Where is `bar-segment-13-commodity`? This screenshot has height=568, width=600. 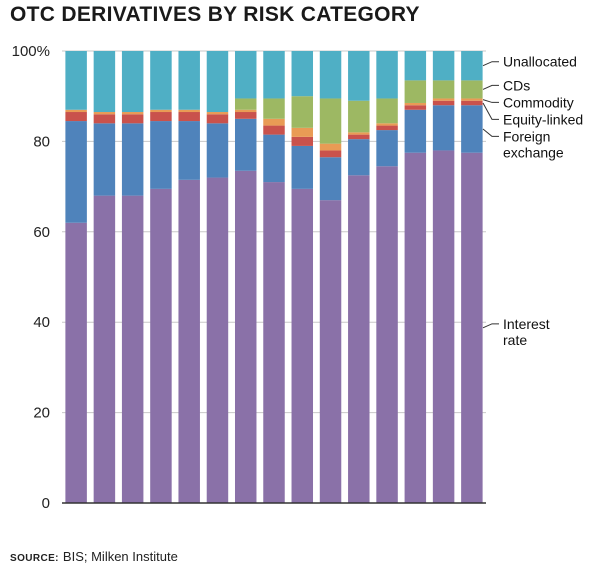 bar-segment-13-commodity is located at coordinates (415, 104).